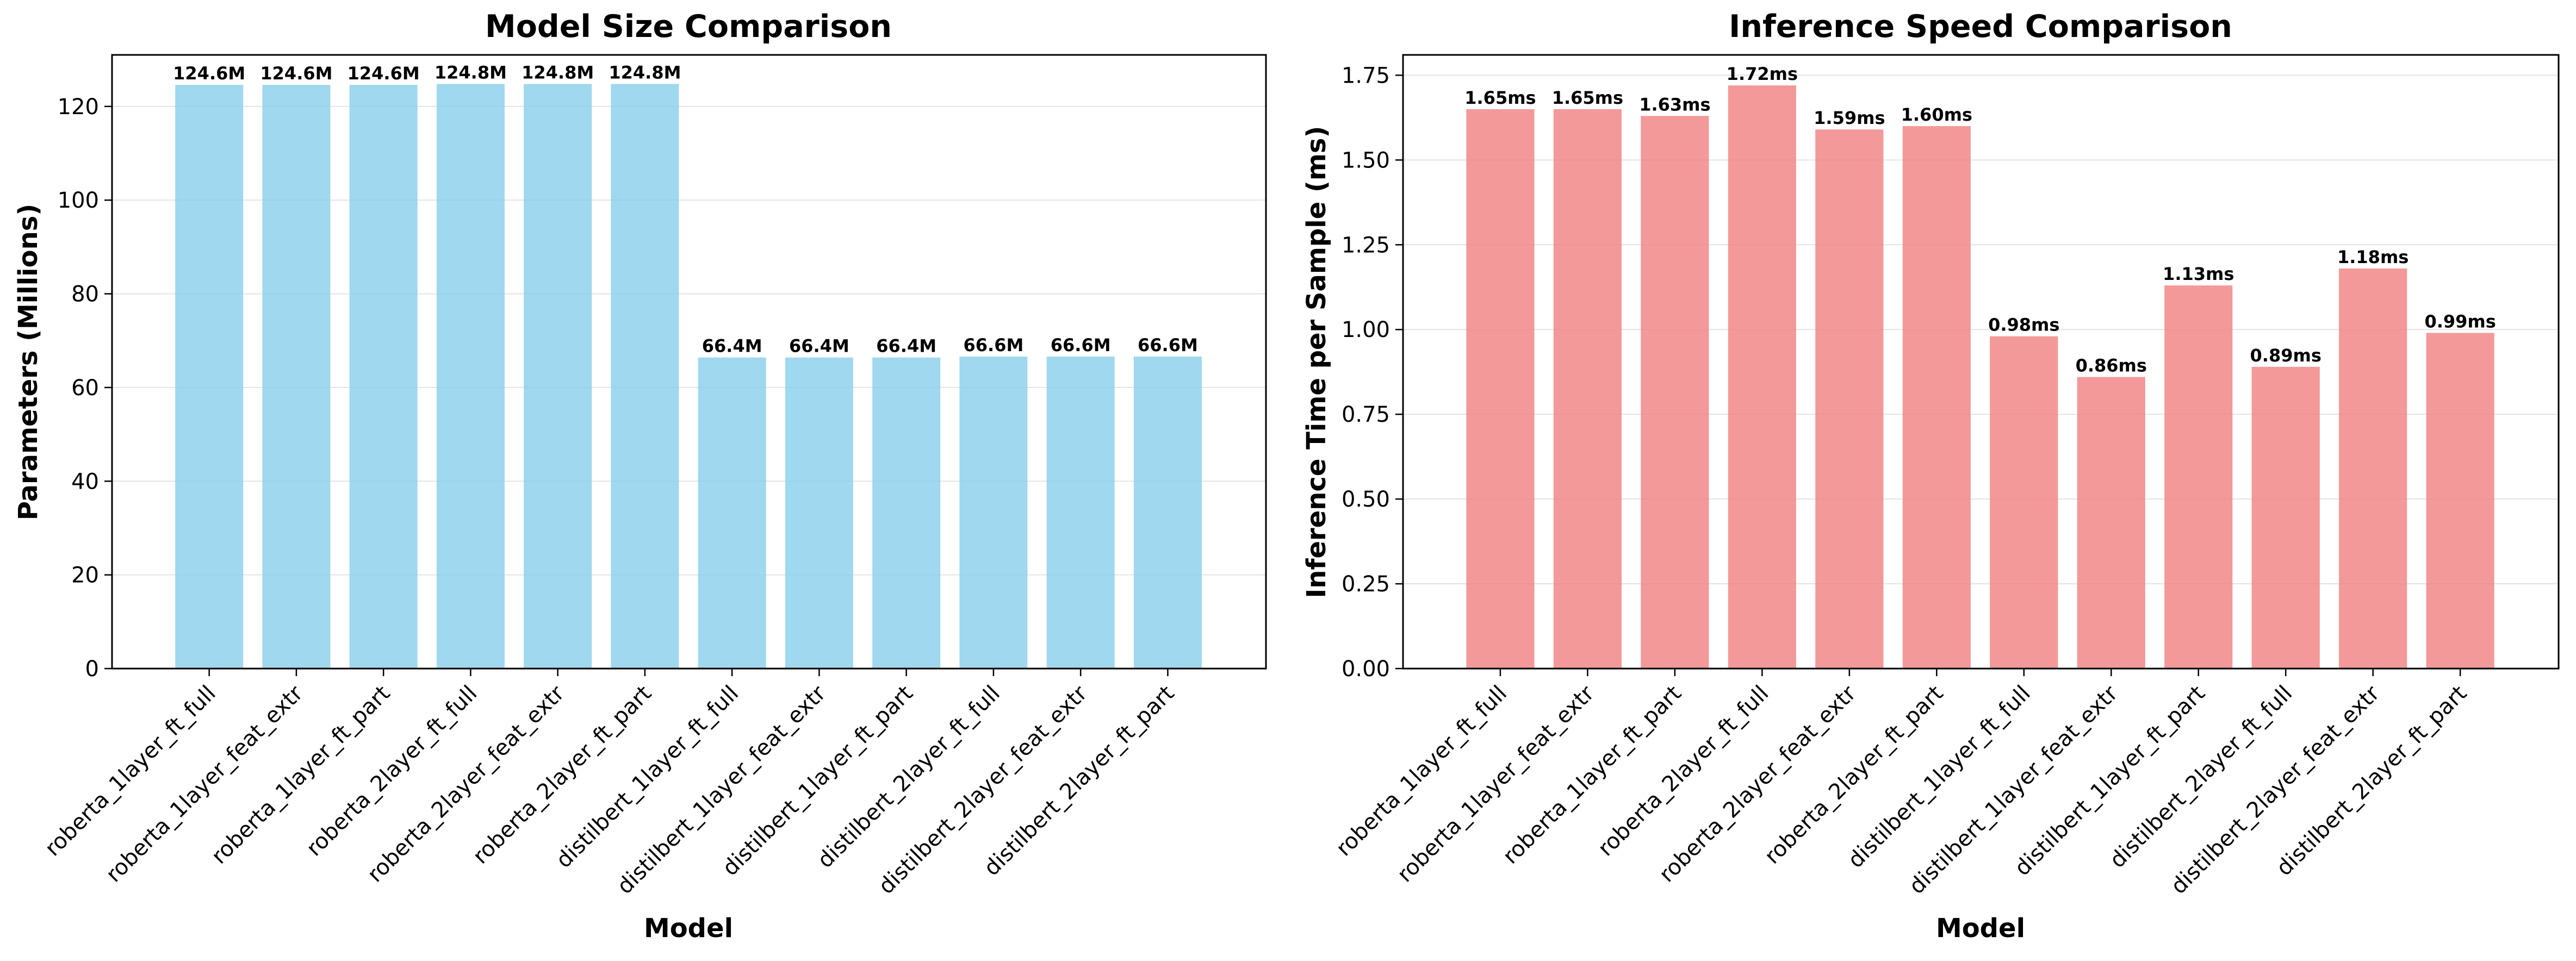 This screenshot has height=961, width=2576. I want to click on y-tick-label: 0.25, so click(1366, 584).